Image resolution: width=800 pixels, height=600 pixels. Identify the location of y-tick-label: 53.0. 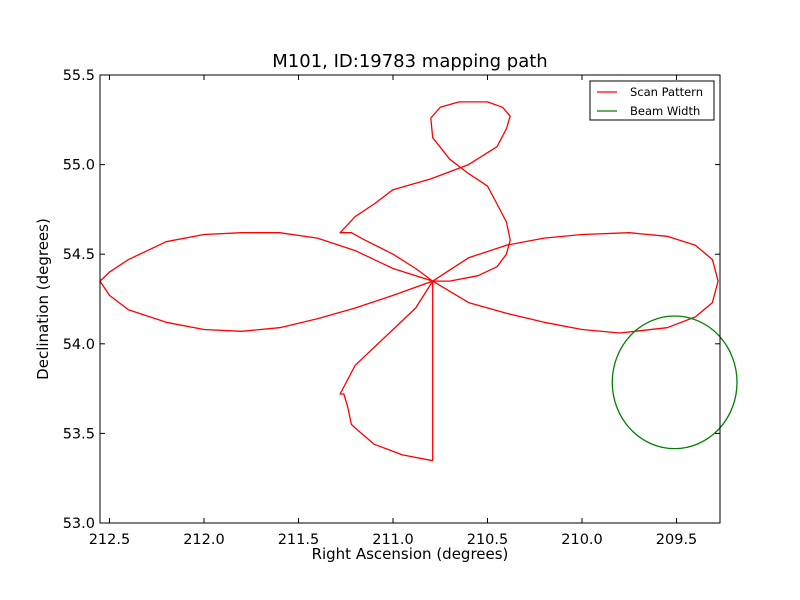
(79, 524).